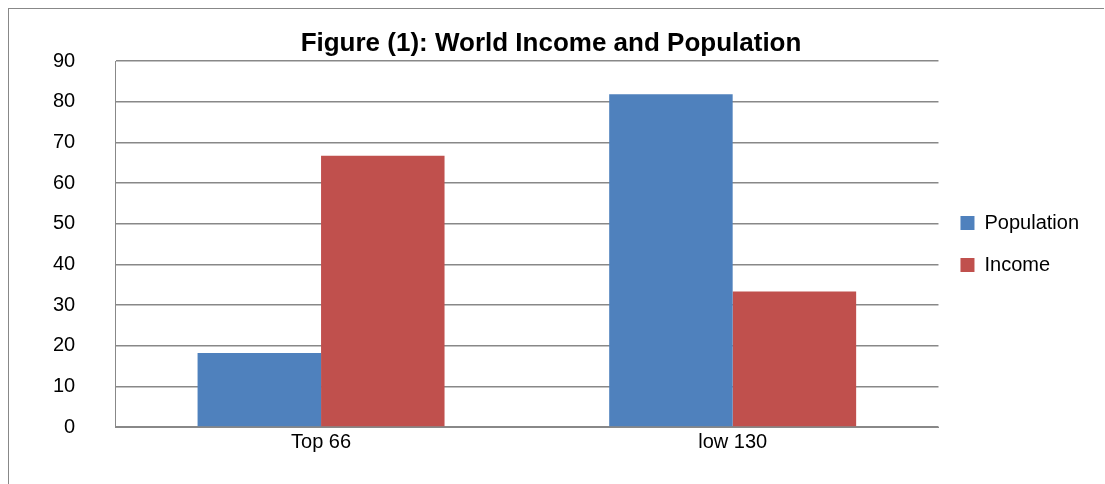 Image resolution: width=1105 pixels, height=484 pixels. What do you see at coordinates (64, 181) in the screenshot?
I see `y-tick-label: 60` at bounding box center [64, 181].